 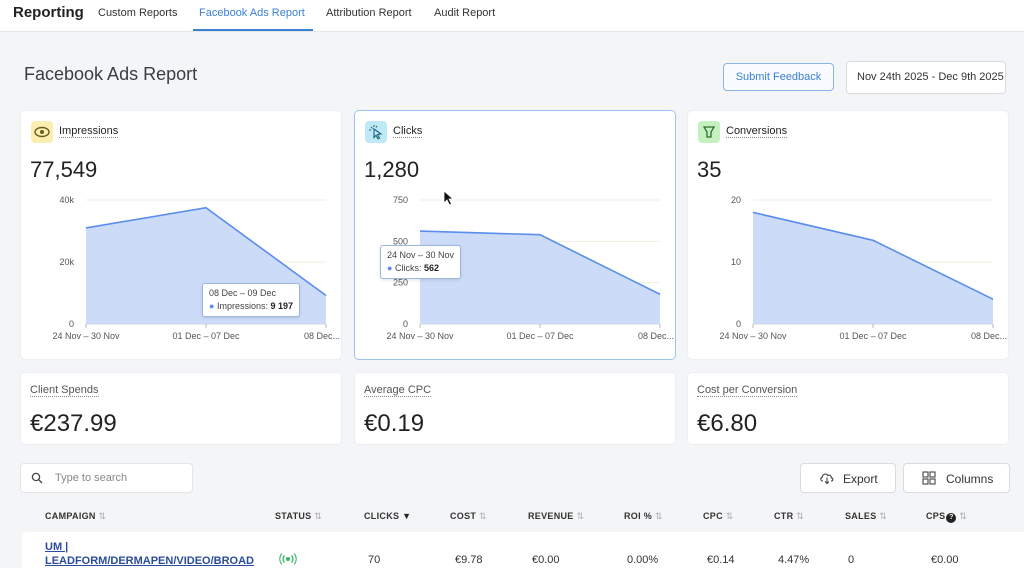 I want to click on columns-button: Columns, so click(x=956, y=478).